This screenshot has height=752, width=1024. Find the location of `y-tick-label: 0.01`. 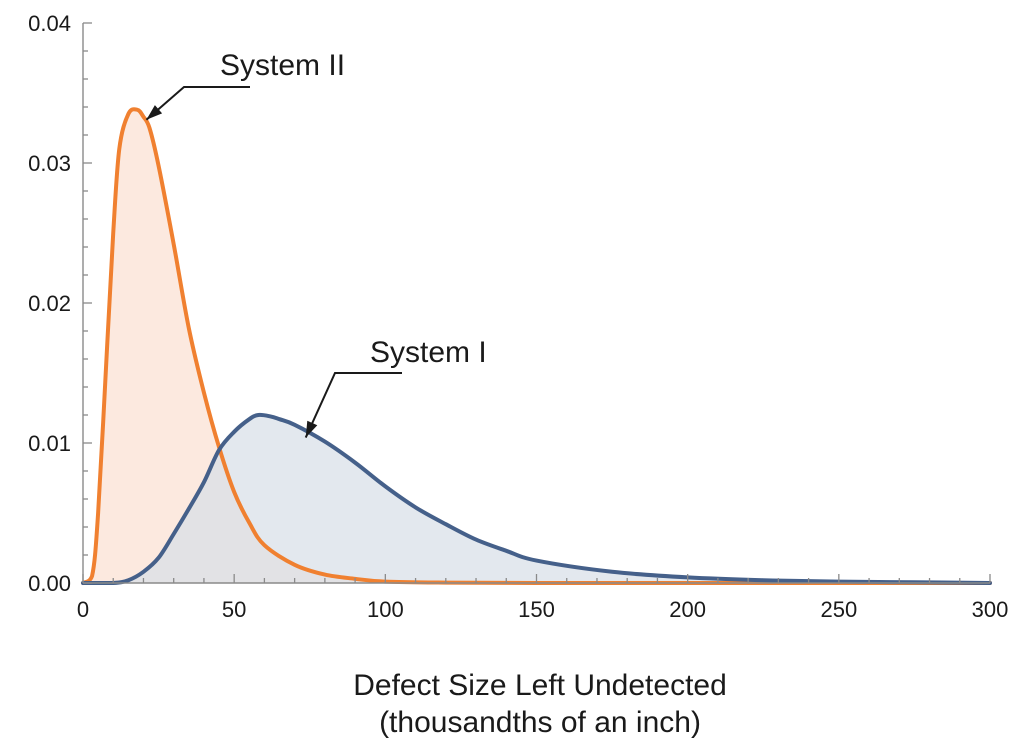

y-tick-label: 0.01 is located at coordinates (49, 443).